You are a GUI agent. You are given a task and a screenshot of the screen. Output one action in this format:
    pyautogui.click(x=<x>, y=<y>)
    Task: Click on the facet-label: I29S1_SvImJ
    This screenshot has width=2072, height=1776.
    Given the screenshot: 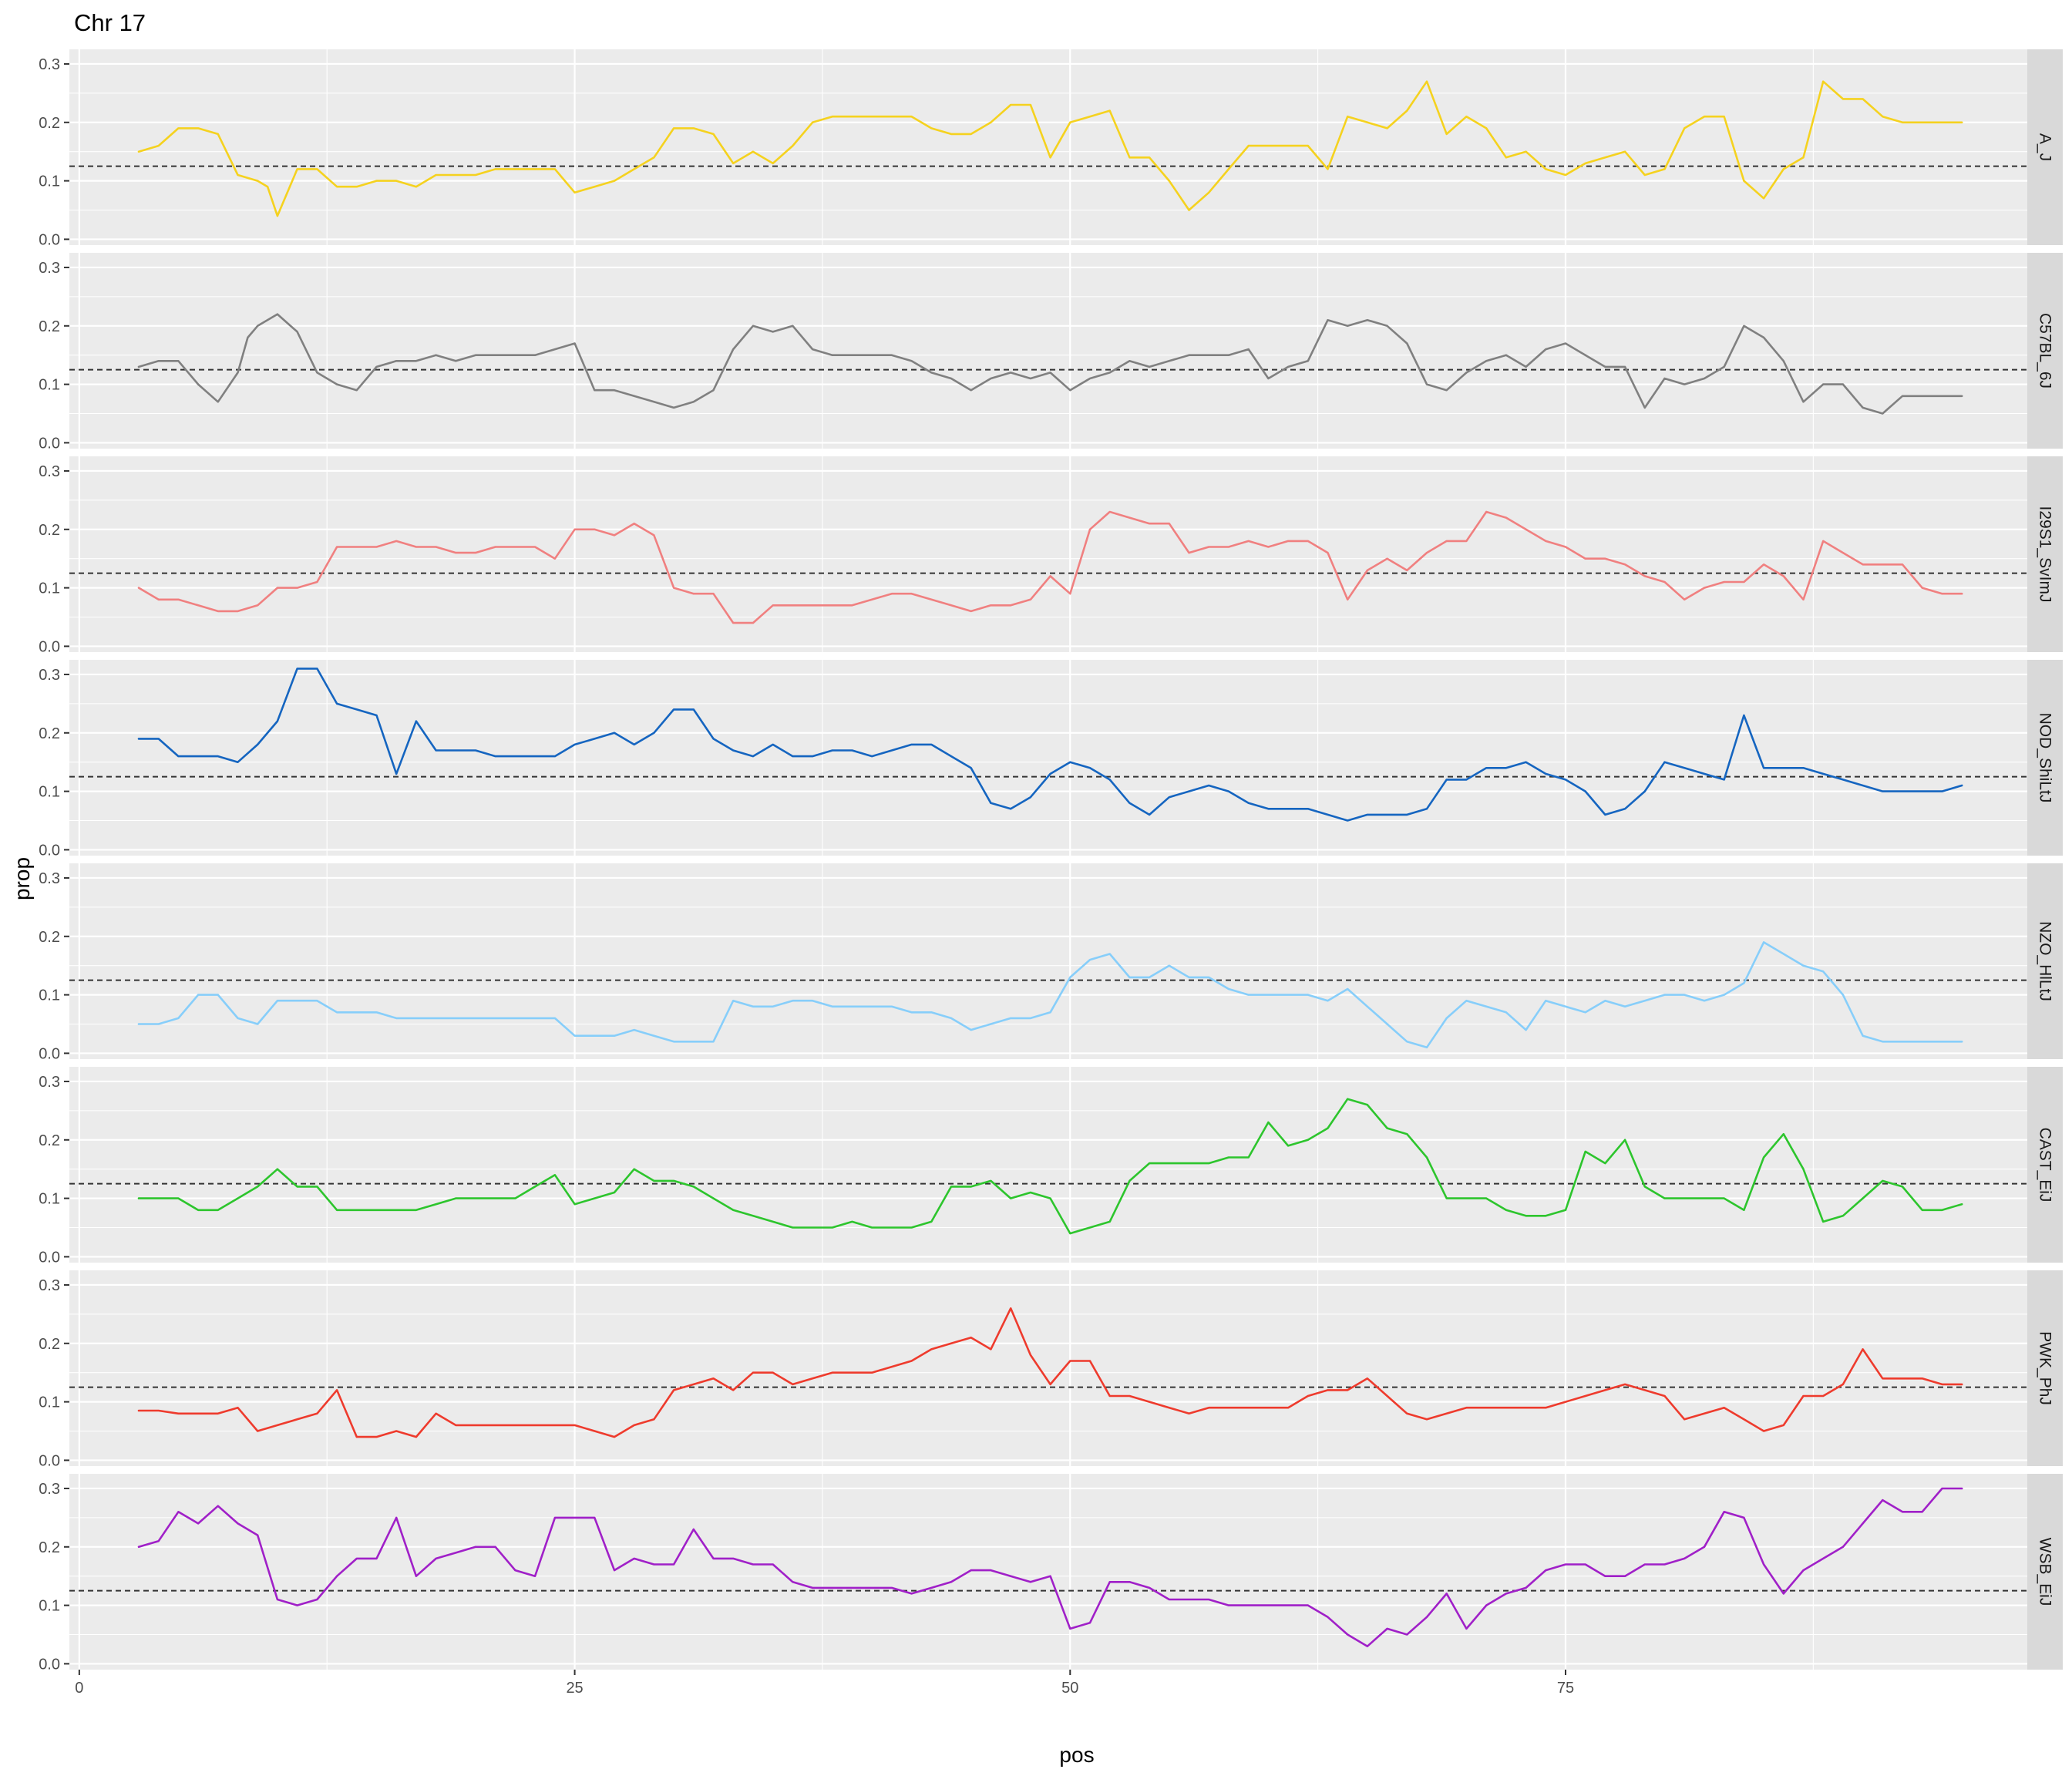 What is the action you would take?
    pyautogui.click(x=2046, y=554)
    